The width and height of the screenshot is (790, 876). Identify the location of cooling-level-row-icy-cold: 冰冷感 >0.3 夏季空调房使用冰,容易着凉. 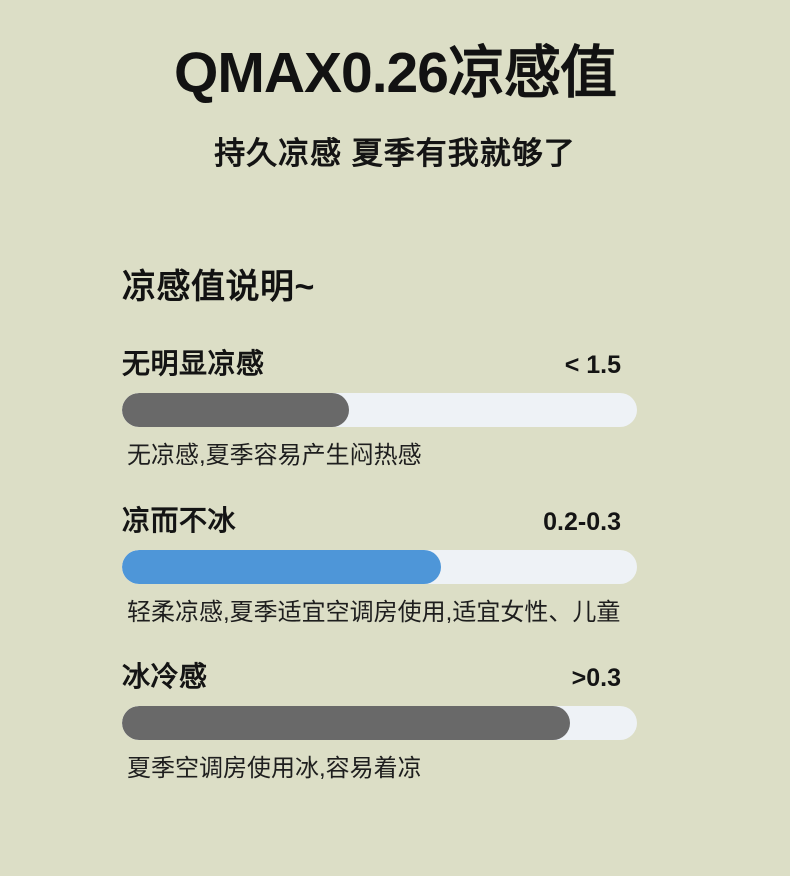
(379, 723).